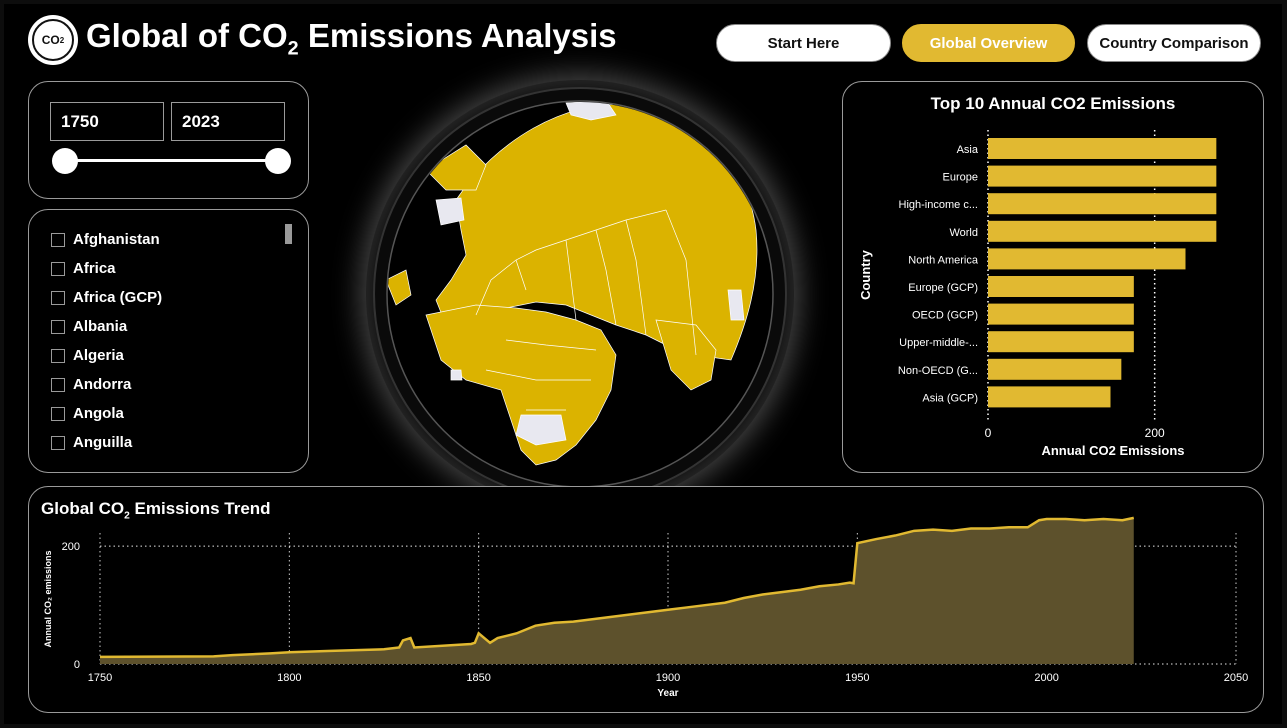 The width and height of the screenshot is (1287, 728). Describe the element at coordinates (102, 384) in the screenshot. I see `list-item-label: Andorra` at that location.